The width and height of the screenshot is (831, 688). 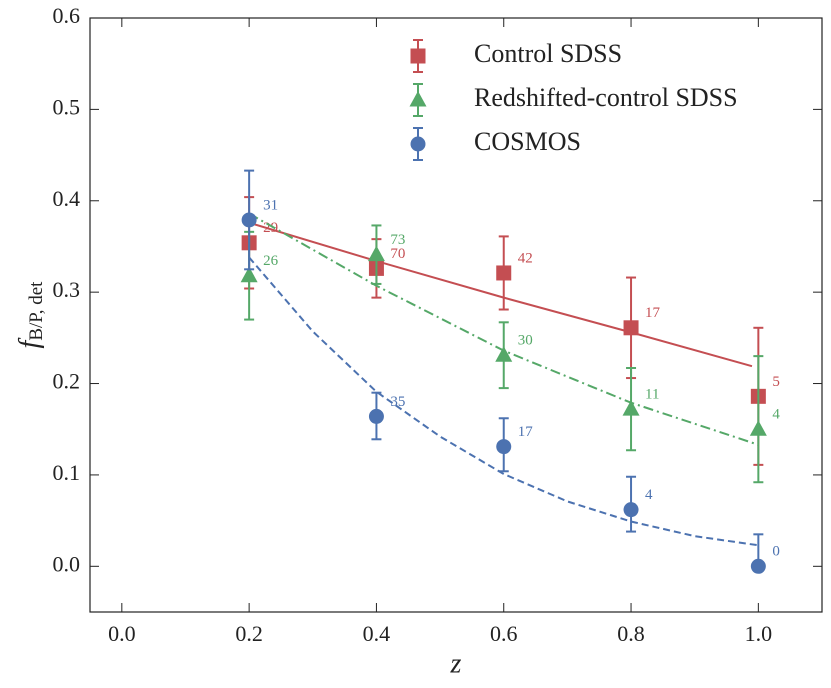 What do you see at coordinates (776, 382) in the screenshot?
I see `count-label: 5` at bounding box center [776, 382].